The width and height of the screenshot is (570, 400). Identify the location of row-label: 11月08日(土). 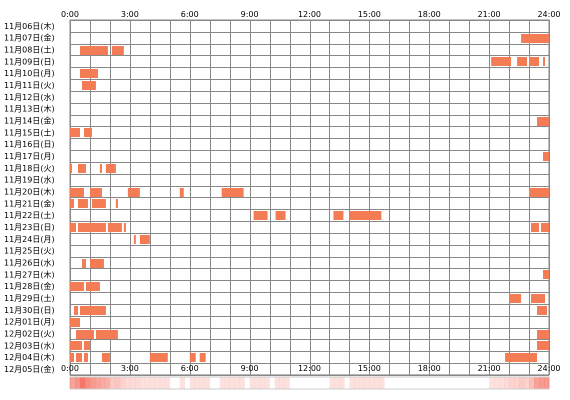
(29, 50).